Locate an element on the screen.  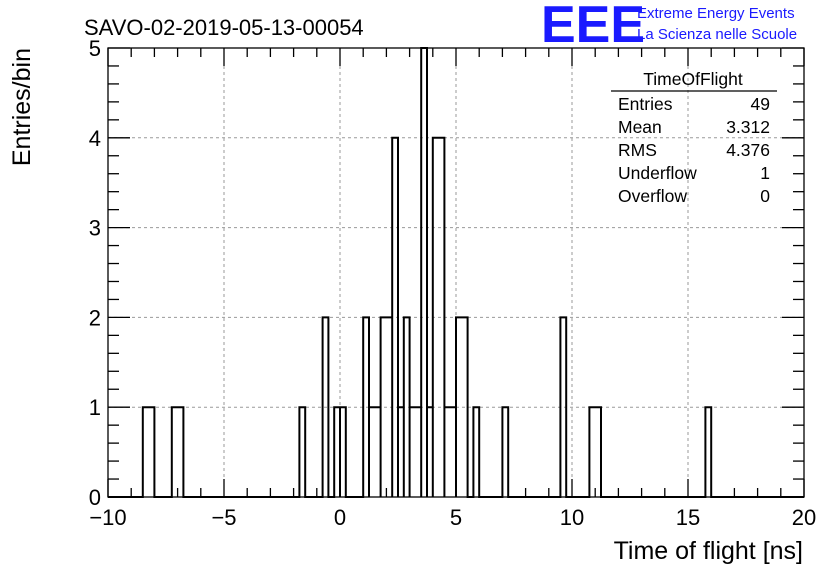
stats-row-value: 1 is located at coordinates (765, 173).